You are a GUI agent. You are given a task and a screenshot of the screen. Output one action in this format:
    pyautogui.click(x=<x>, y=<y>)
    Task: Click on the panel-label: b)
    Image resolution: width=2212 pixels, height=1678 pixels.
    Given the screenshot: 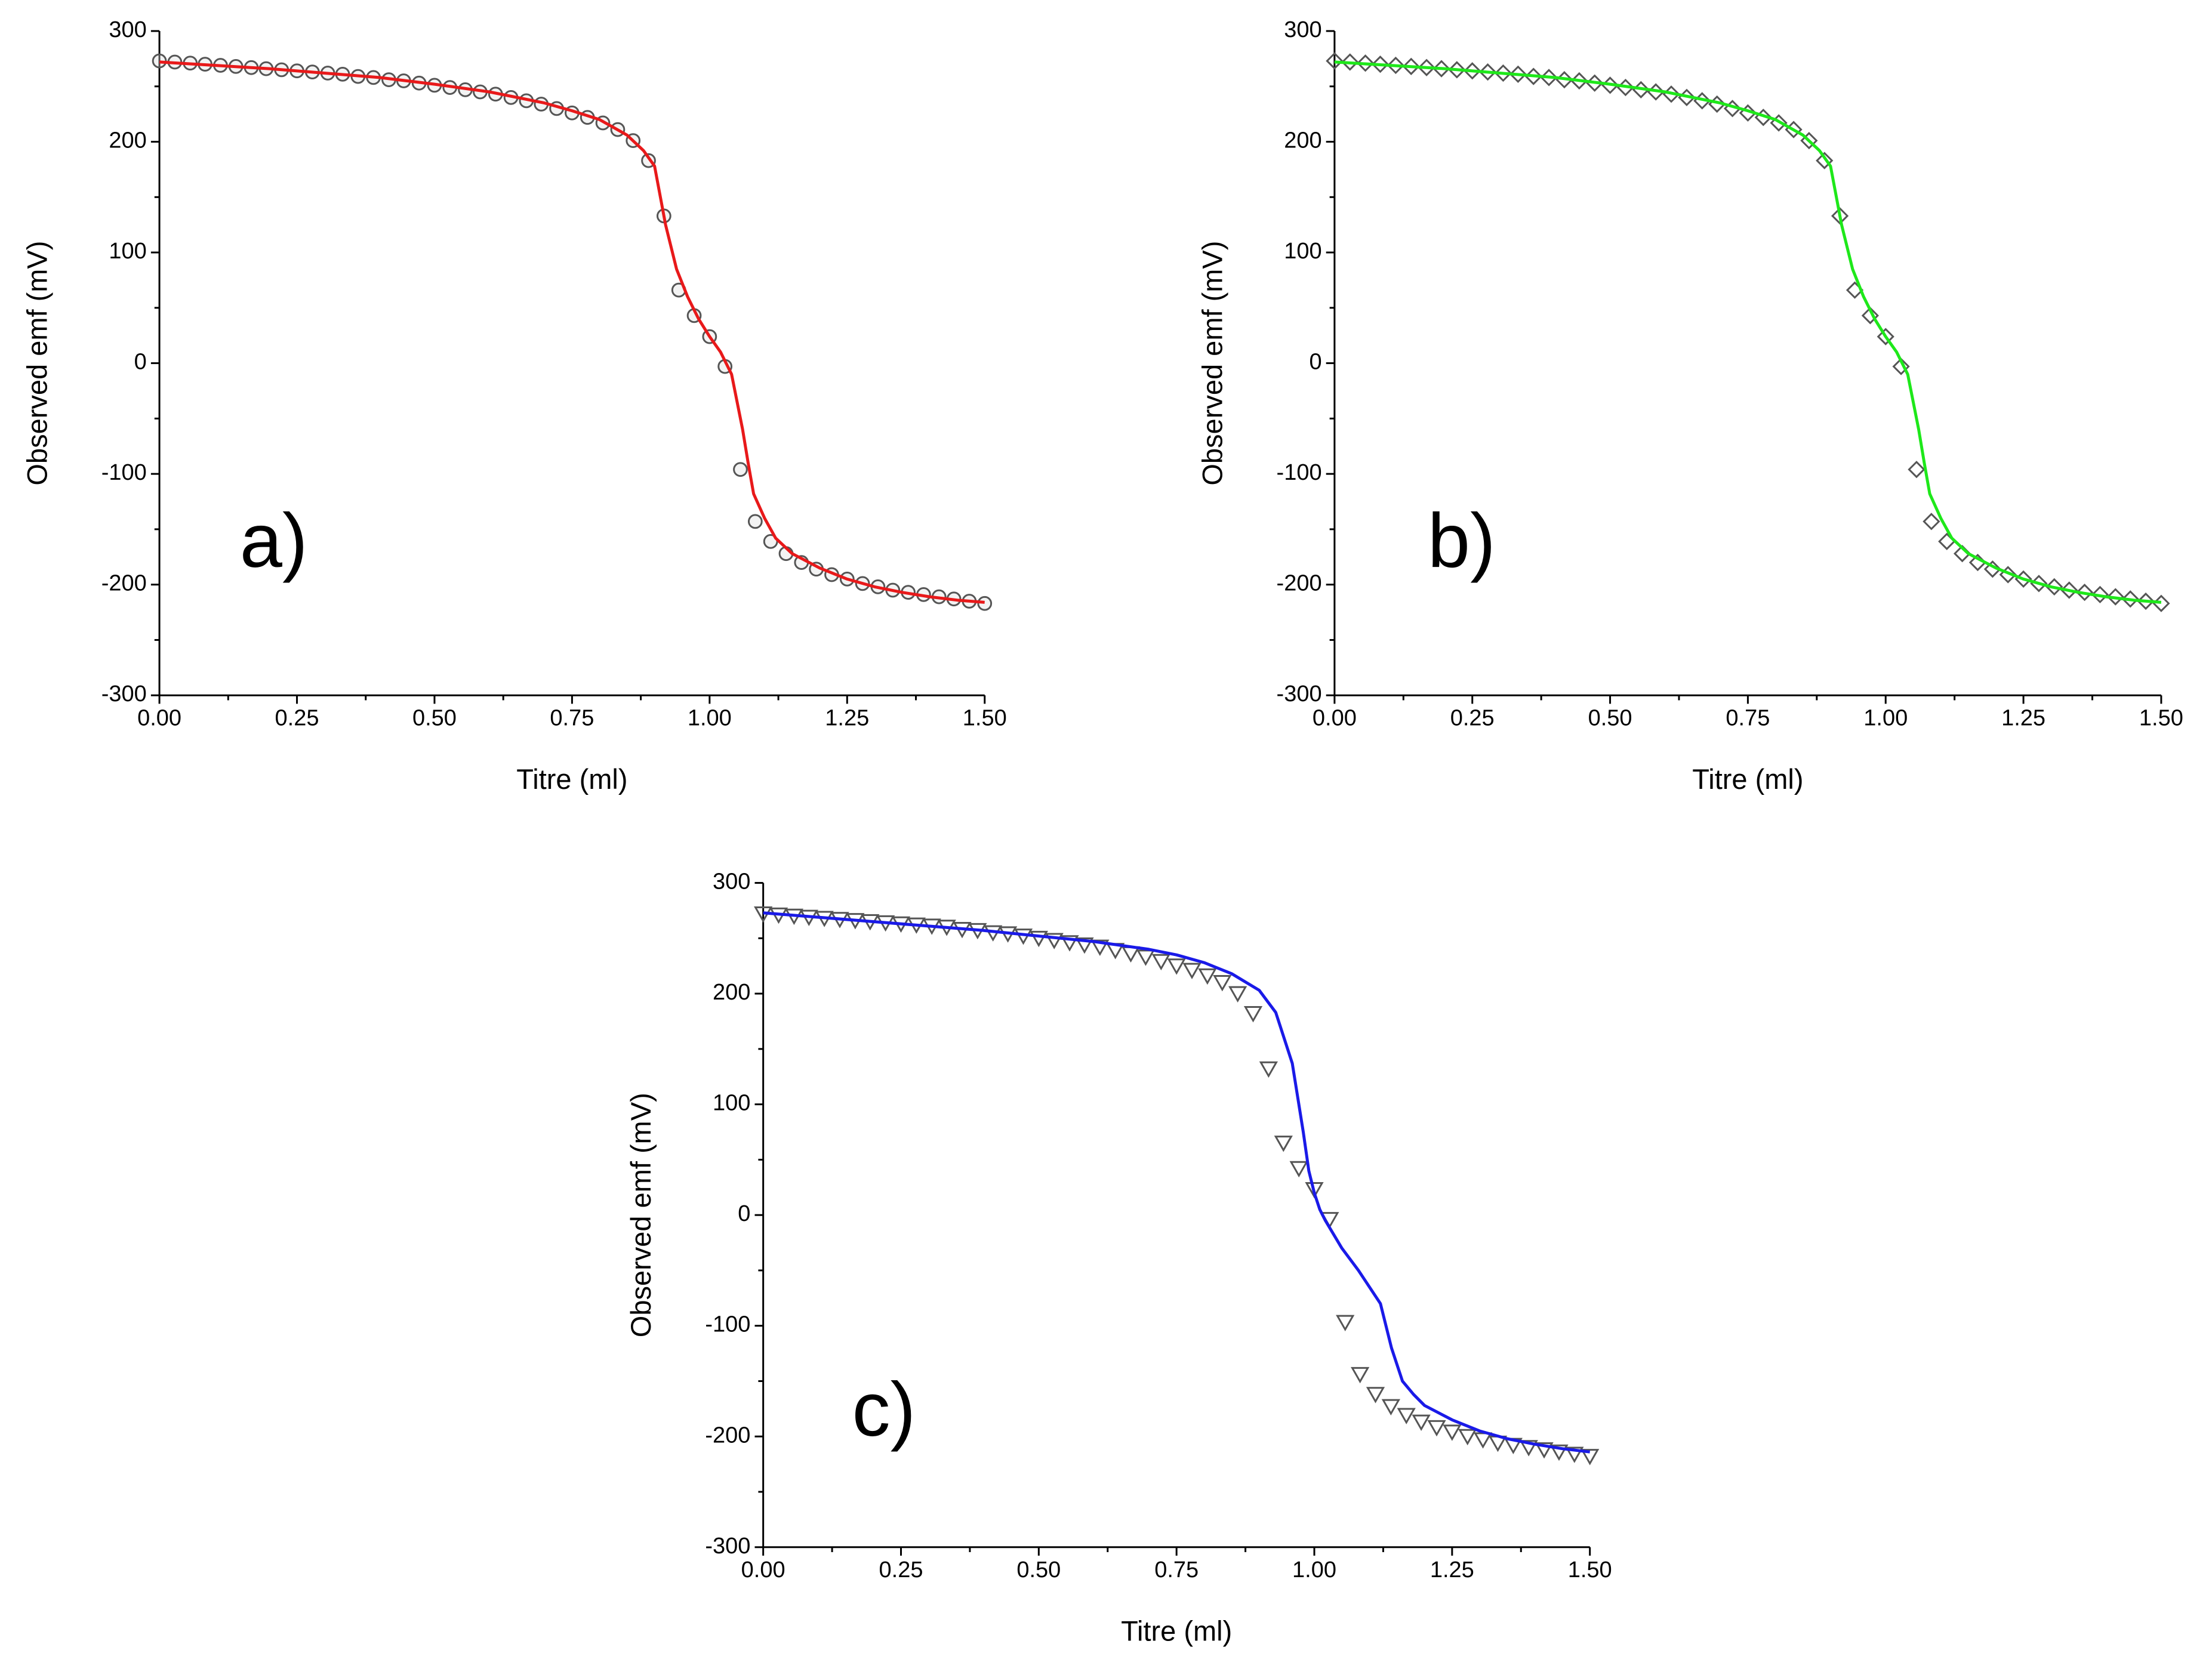 What is the action you would take?
    pyautogui.click(x=1462, y=541)
    